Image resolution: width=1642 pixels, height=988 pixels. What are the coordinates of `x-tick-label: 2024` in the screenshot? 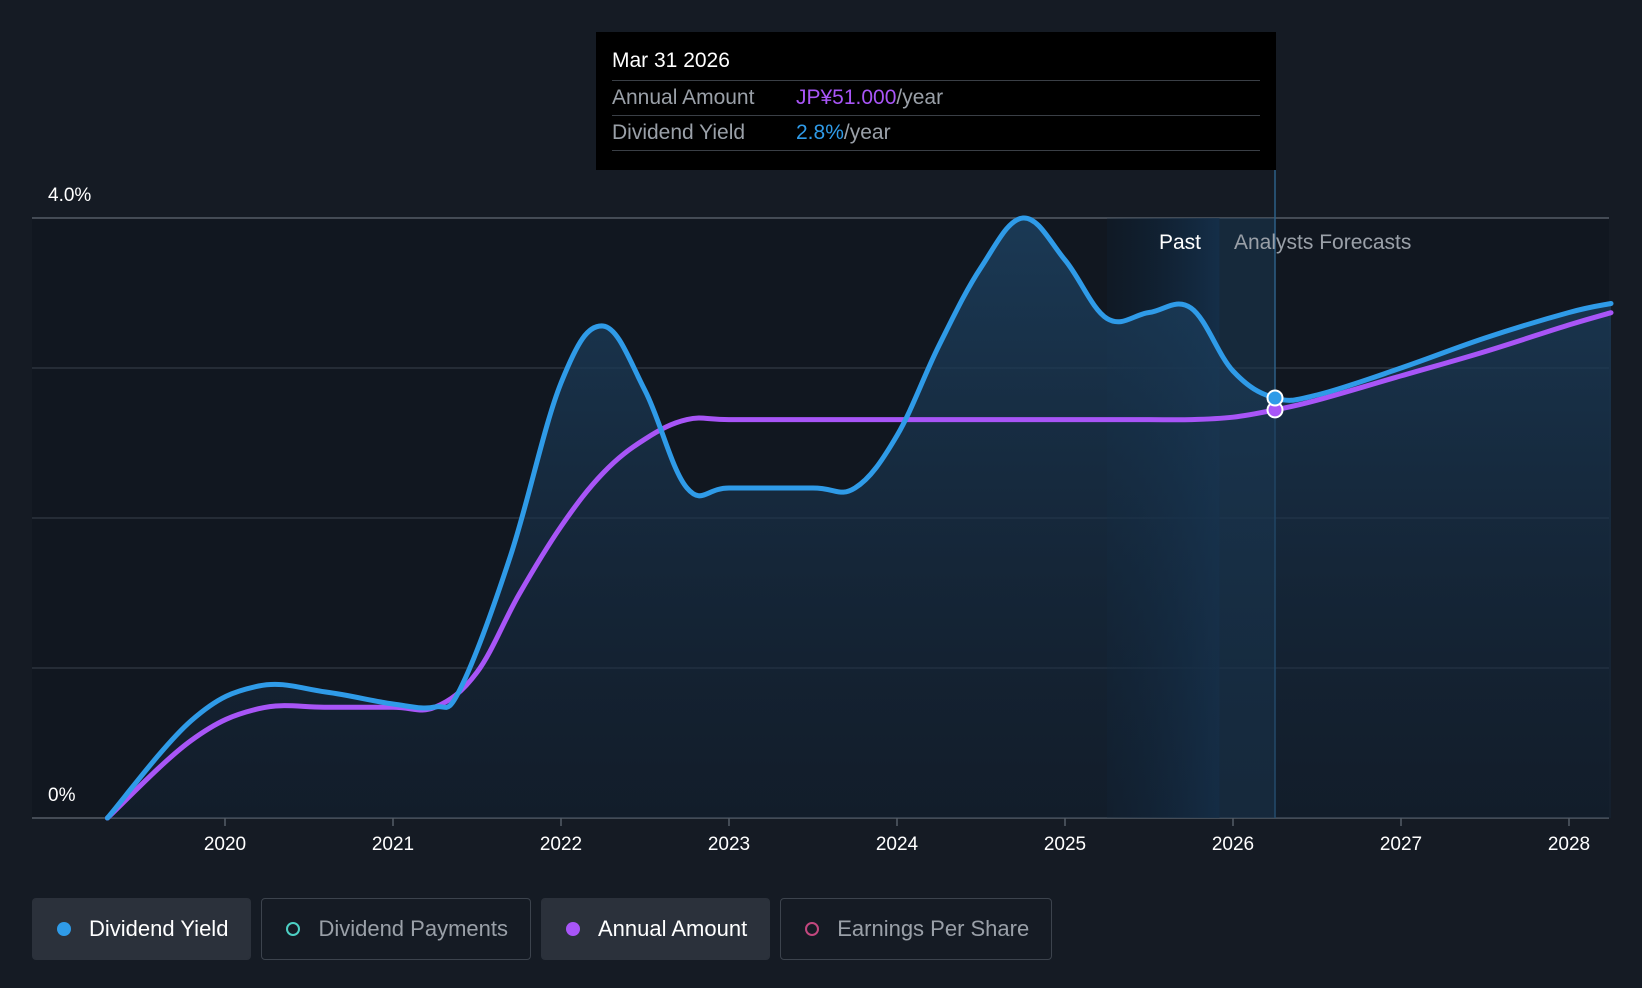 It's located at (897, 844).